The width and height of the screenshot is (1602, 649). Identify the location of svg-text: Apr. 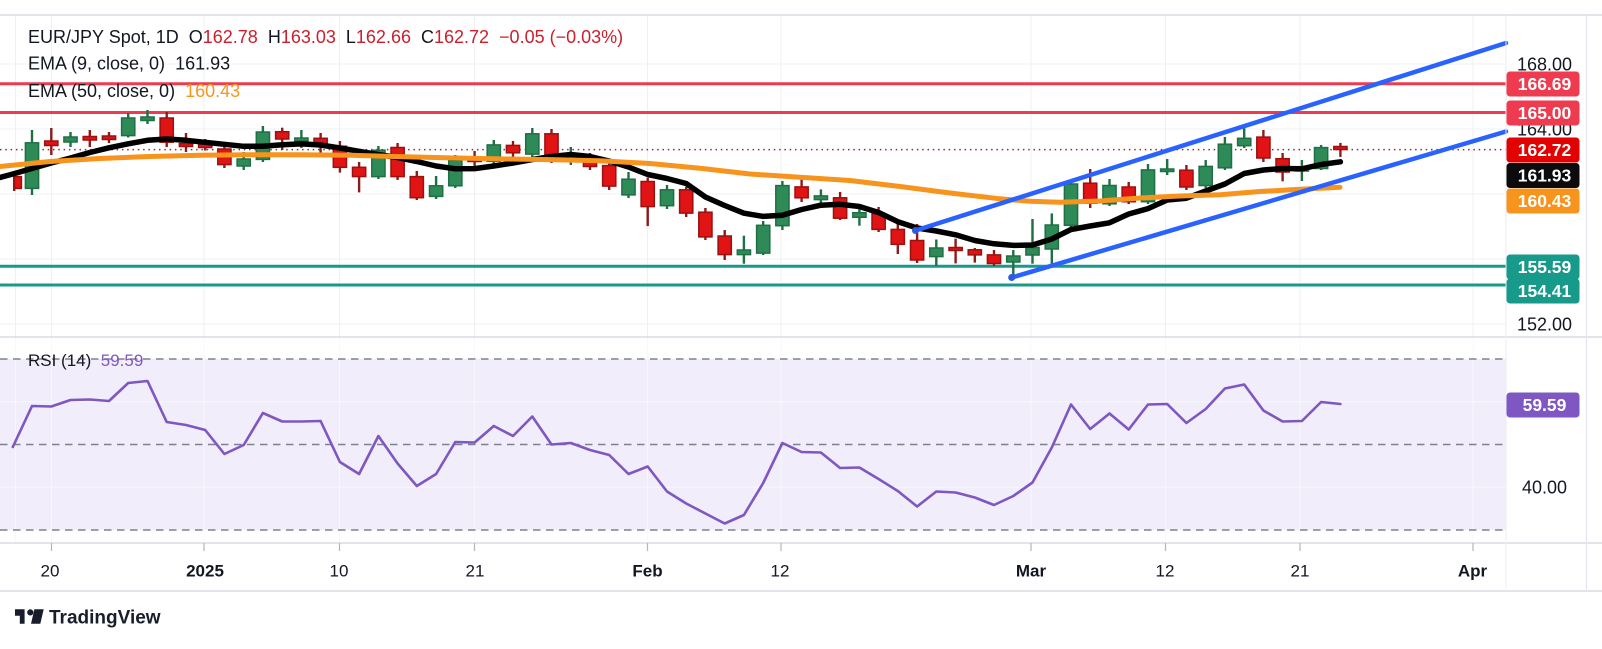
(1473, 571).